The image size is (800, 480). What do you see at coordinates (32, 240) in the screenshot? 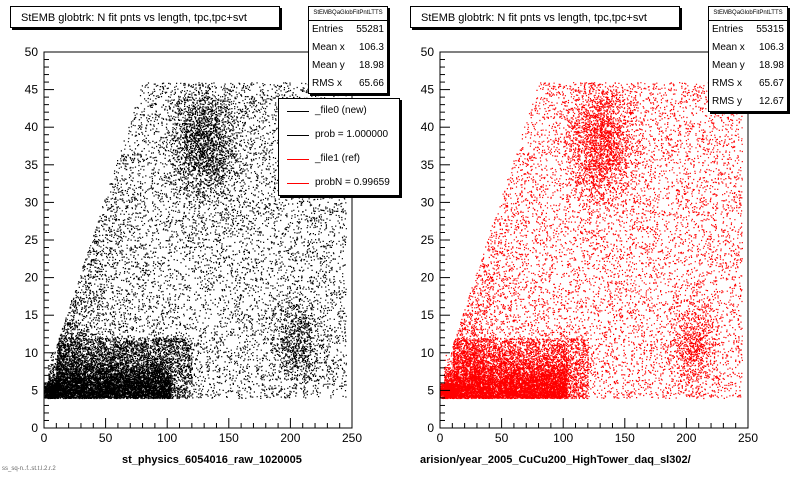
I see `left-y-tick-label: 25` at bounding box center [32, 240].